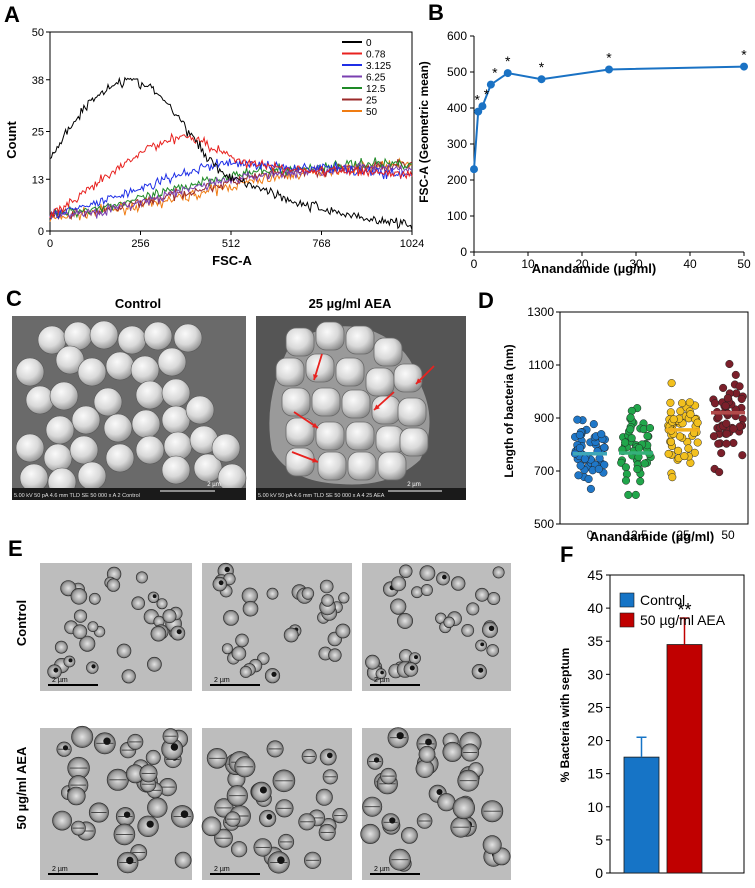 This screenshot has height=888, width=755. What do you see at coordinates (474, 264) in the screenshot?
I see `panel-b-x-tick-label: 0` at bounding box center [474, 264].